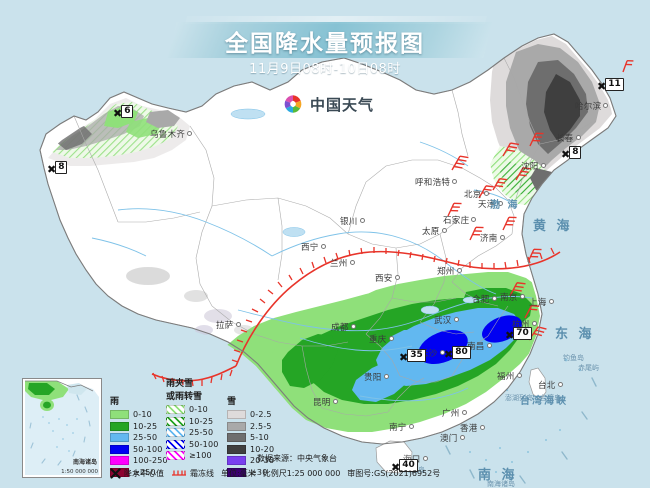 This screenshot has width=650, height=488. What do you see at coordinates (498, 475) in the screenshot?
I see `sea-label: 南 海` at bounding box center [498, 475].